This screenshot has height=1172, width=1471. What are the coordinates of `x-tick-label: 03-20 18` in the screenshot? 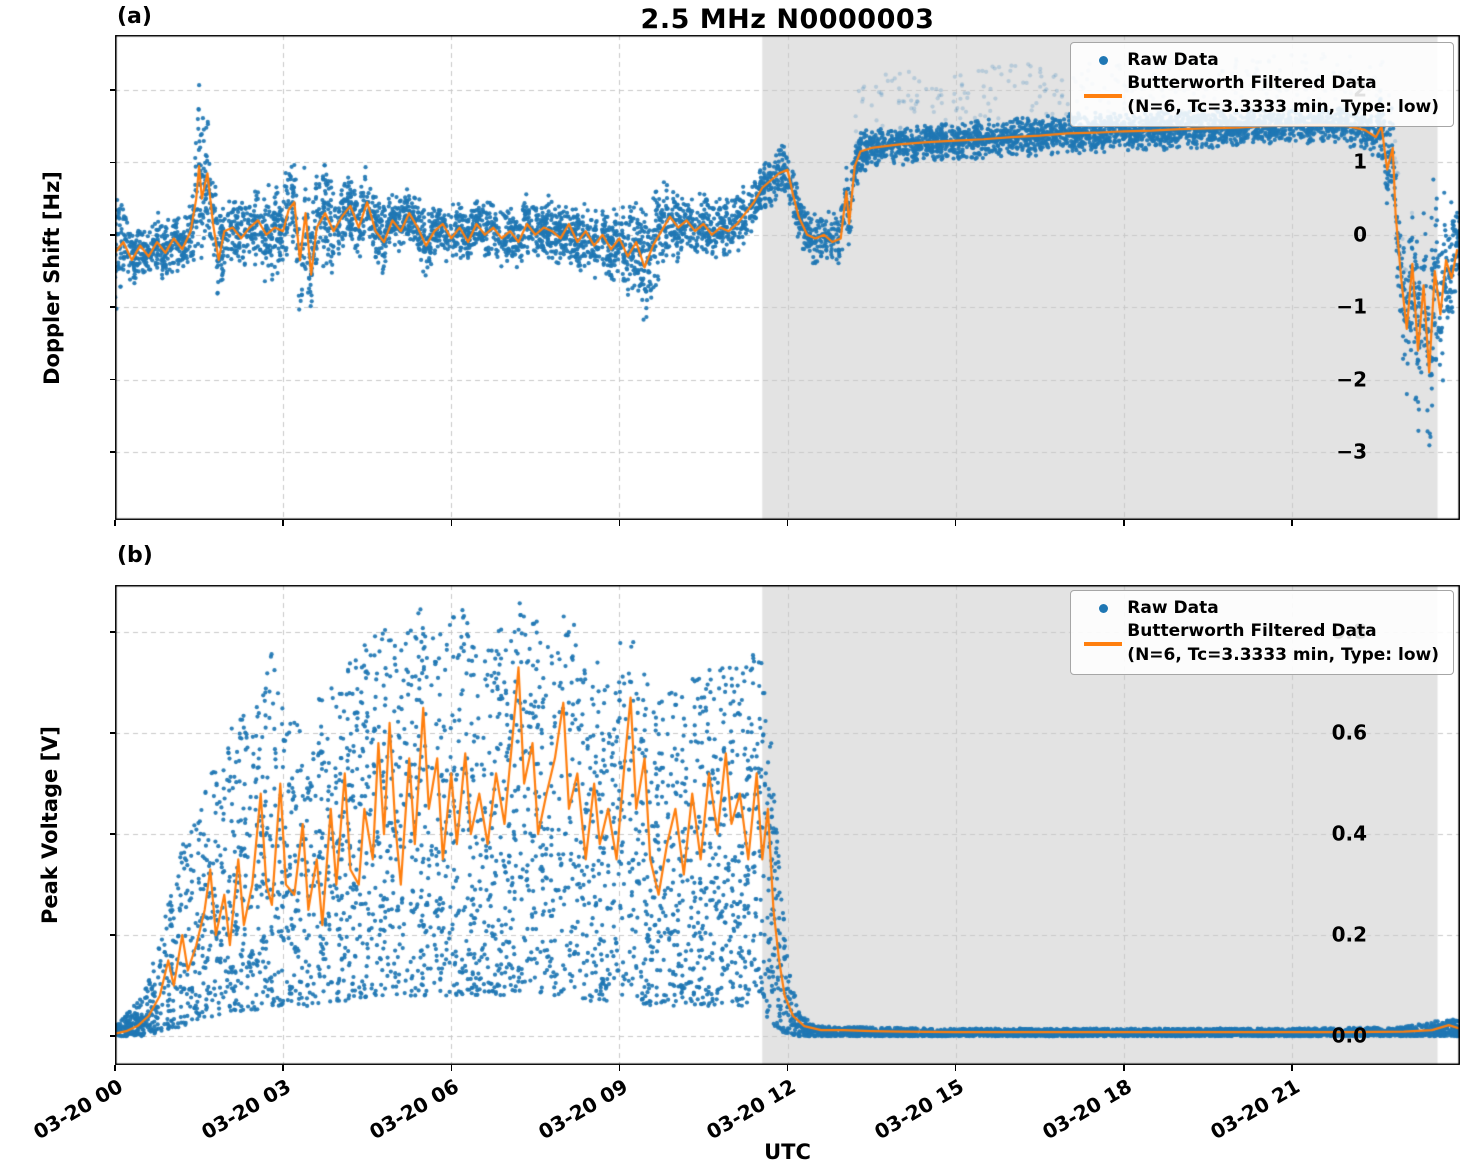 It's located at (1087, 1109).